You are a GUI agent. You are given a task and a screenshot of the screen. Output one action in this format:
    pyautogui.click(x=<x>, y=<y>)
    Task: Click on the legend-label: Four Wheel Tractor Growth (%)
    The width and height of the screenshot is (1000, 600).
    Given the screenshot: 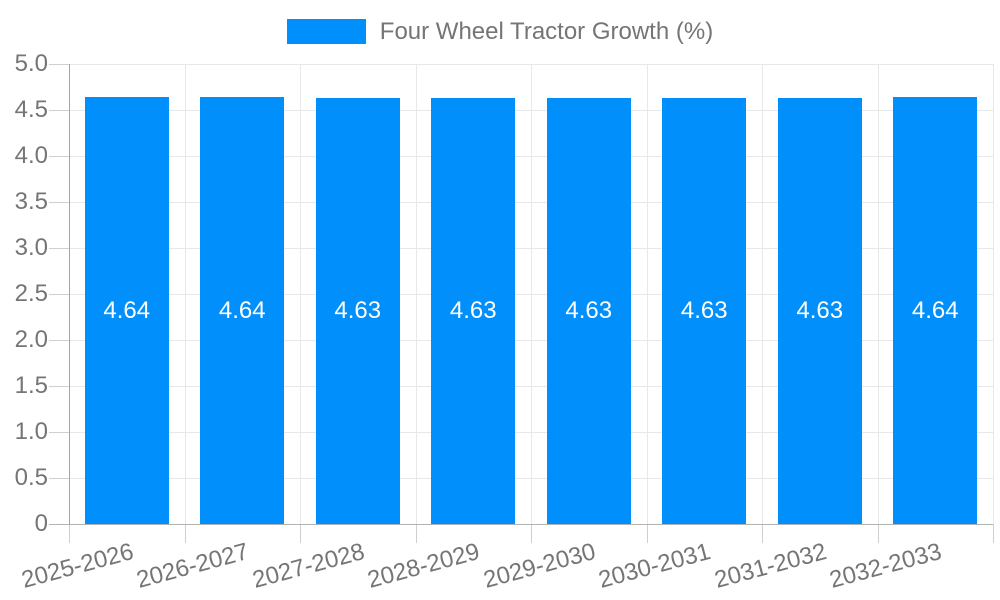 What is the action you would take?
    pyautogui.click(x=546, y=31)
    